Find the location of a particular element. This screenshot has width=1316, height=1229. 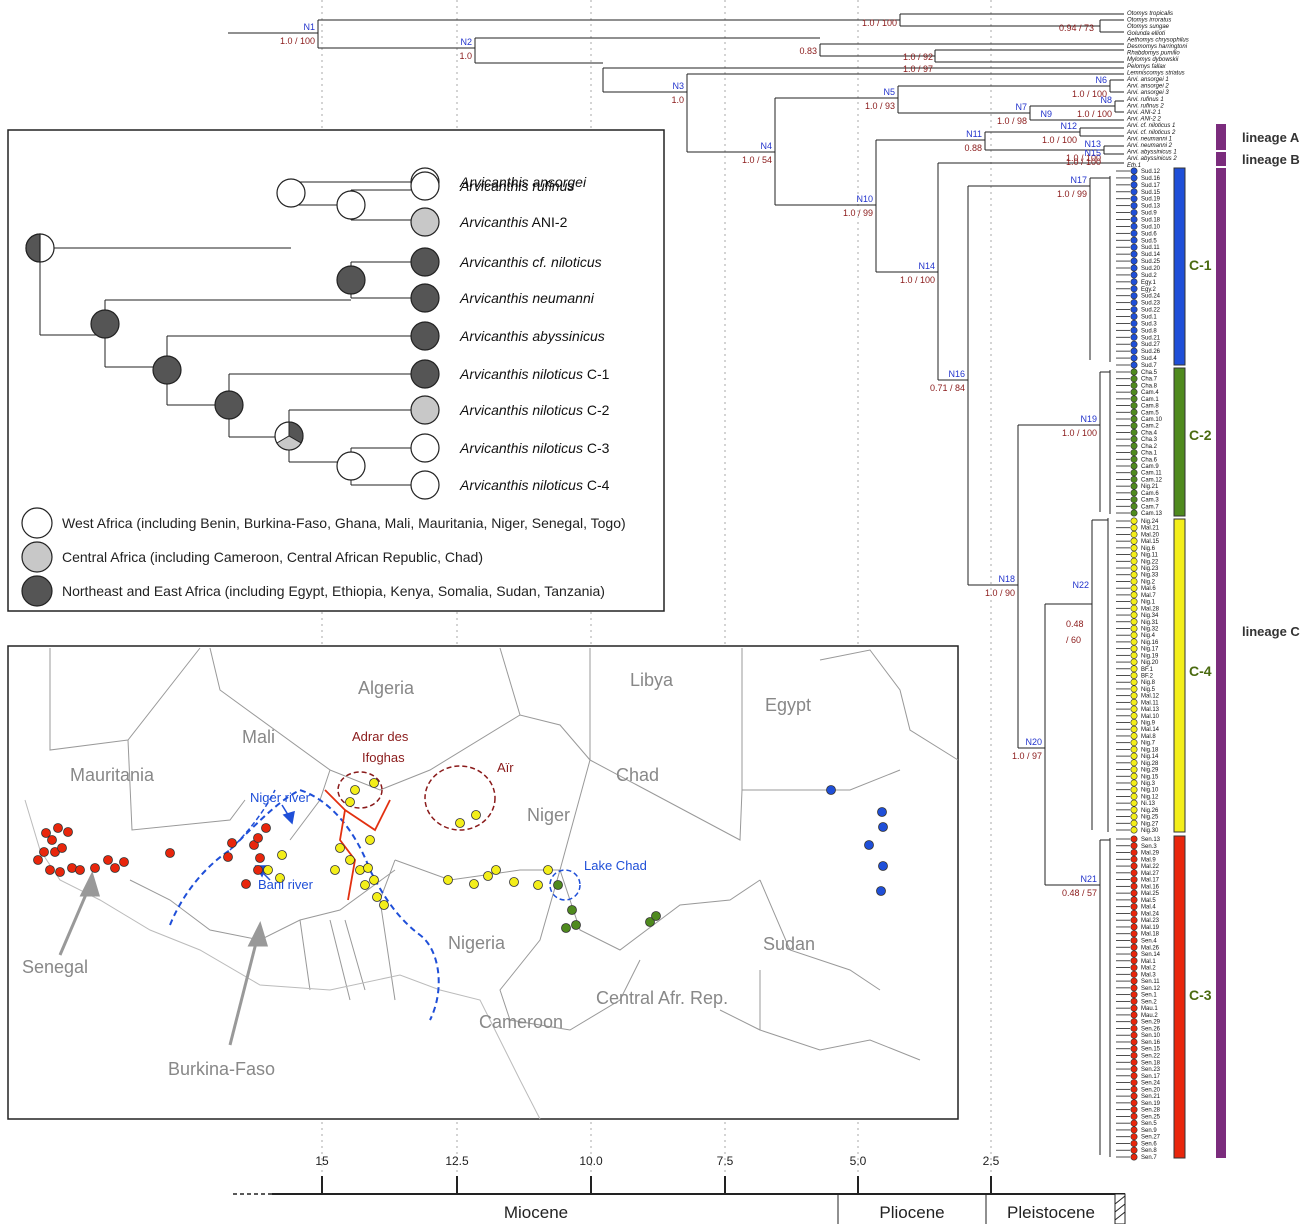

node-id-n9: N9 is located at coordinates (1046, 114).